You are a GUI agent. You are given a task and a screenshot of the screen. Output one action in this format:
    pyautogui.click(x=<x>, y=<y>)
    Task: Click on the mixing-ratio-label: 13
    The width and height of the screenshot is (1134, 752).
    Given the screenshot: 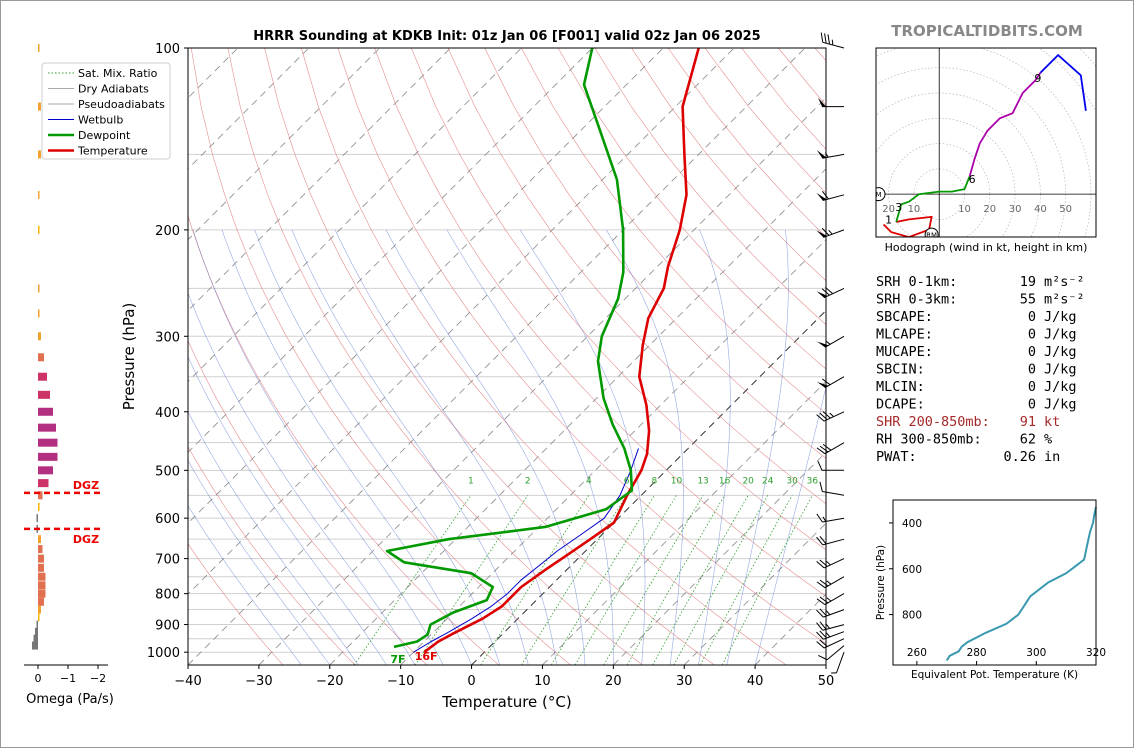 What is the action you would take?
    pyautogui.click(x=702, y=481)
    